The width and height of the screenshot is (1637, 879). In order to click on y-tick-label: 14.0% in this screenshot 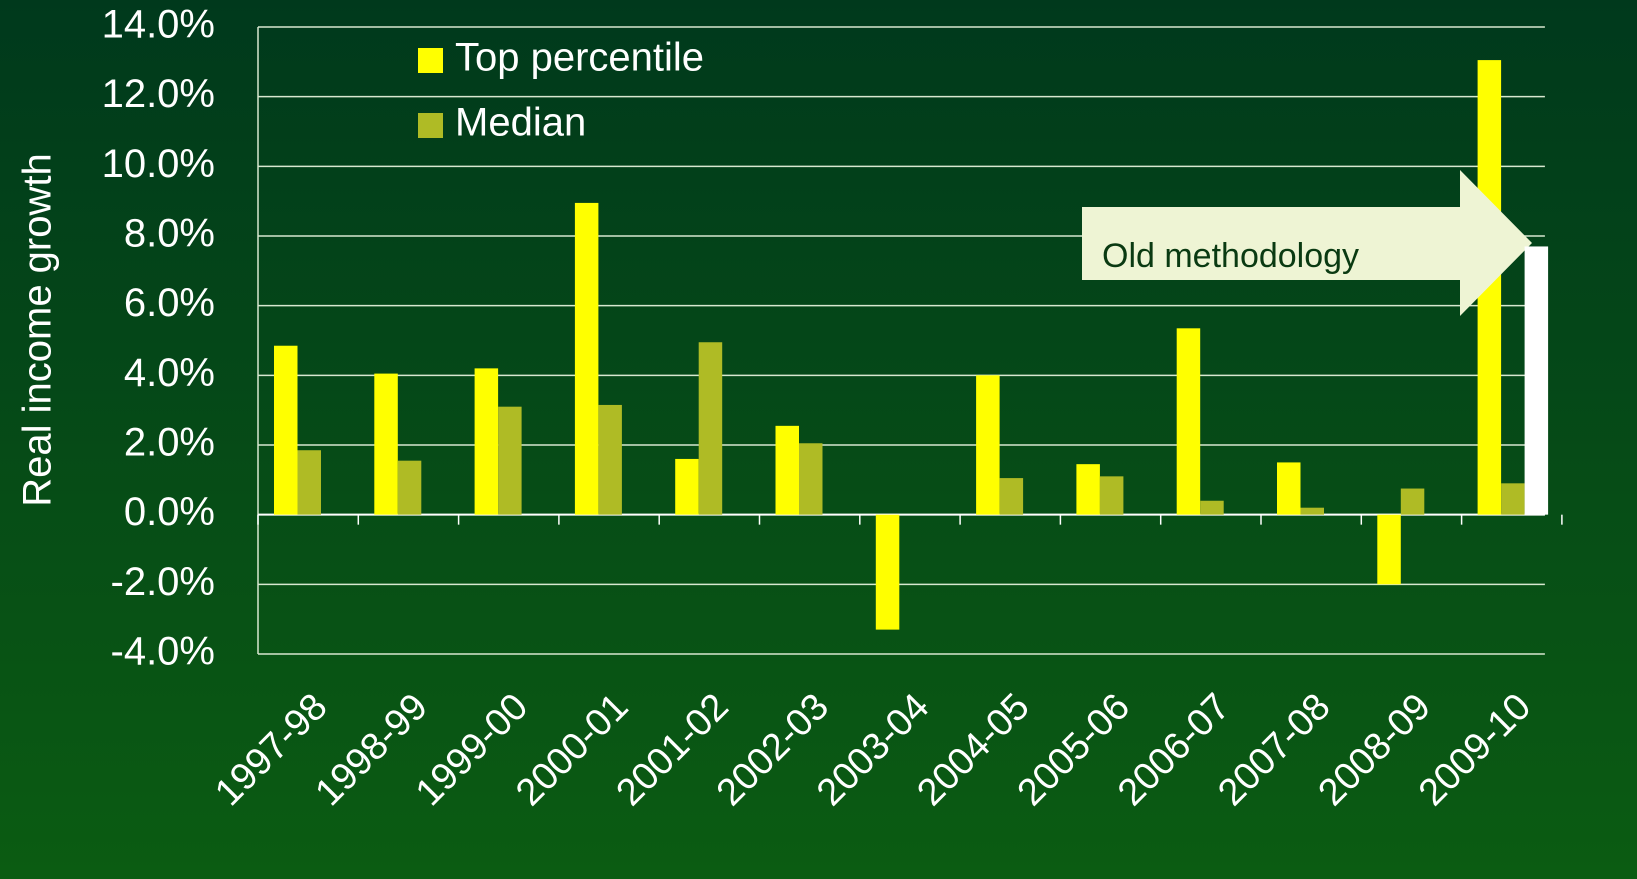, I will do `click(158, 25)`.